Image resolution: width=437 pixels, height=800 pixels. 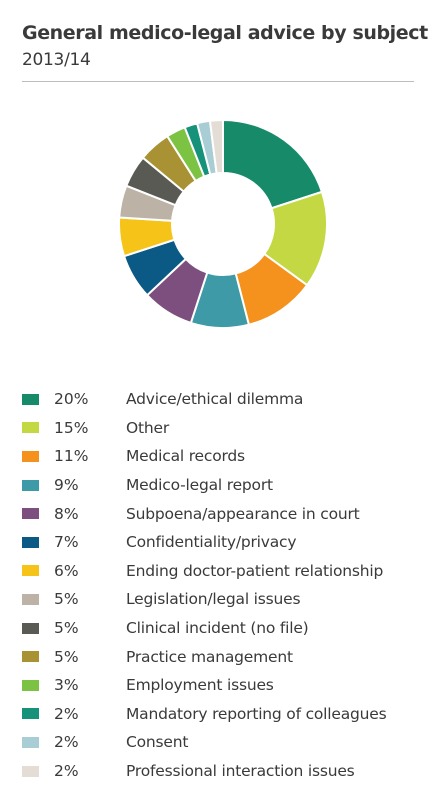 I want to click on chart-subtitle: 2013/14, so click(x=56, y=60).